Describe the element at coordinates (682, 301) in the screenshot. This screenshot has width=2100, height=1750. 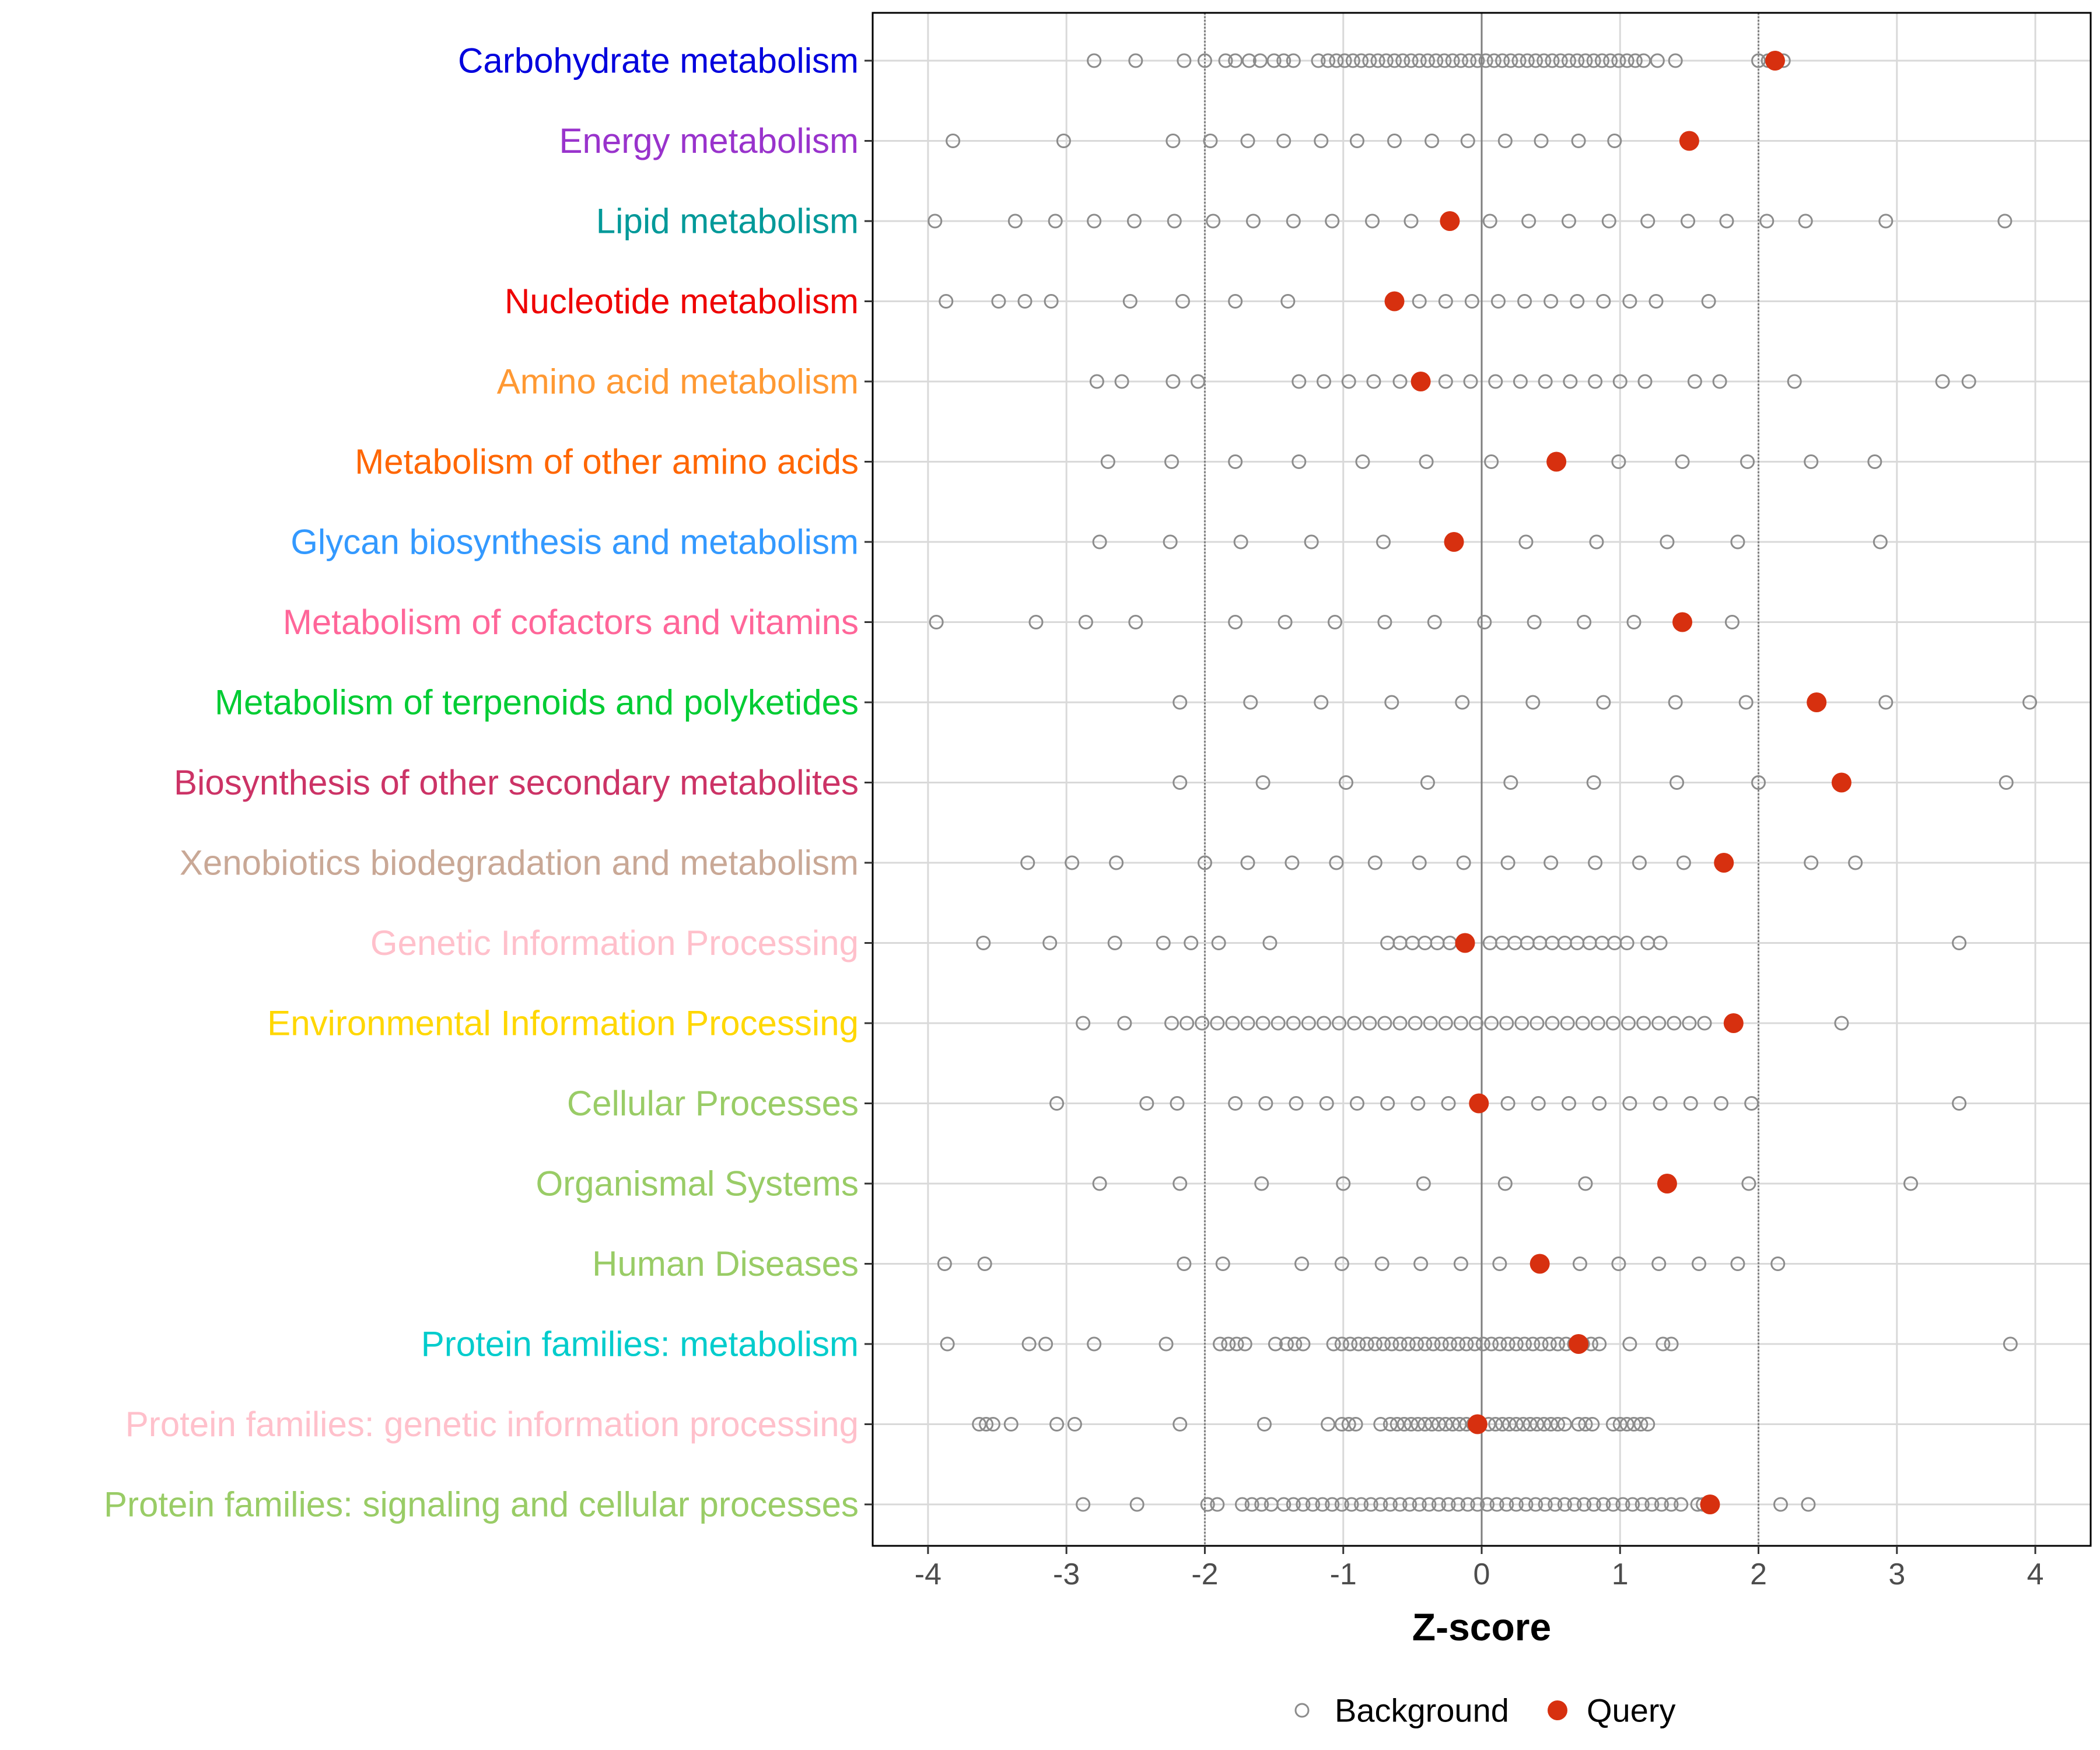
I see `category-label: Nucleotide metabolism` at that location.